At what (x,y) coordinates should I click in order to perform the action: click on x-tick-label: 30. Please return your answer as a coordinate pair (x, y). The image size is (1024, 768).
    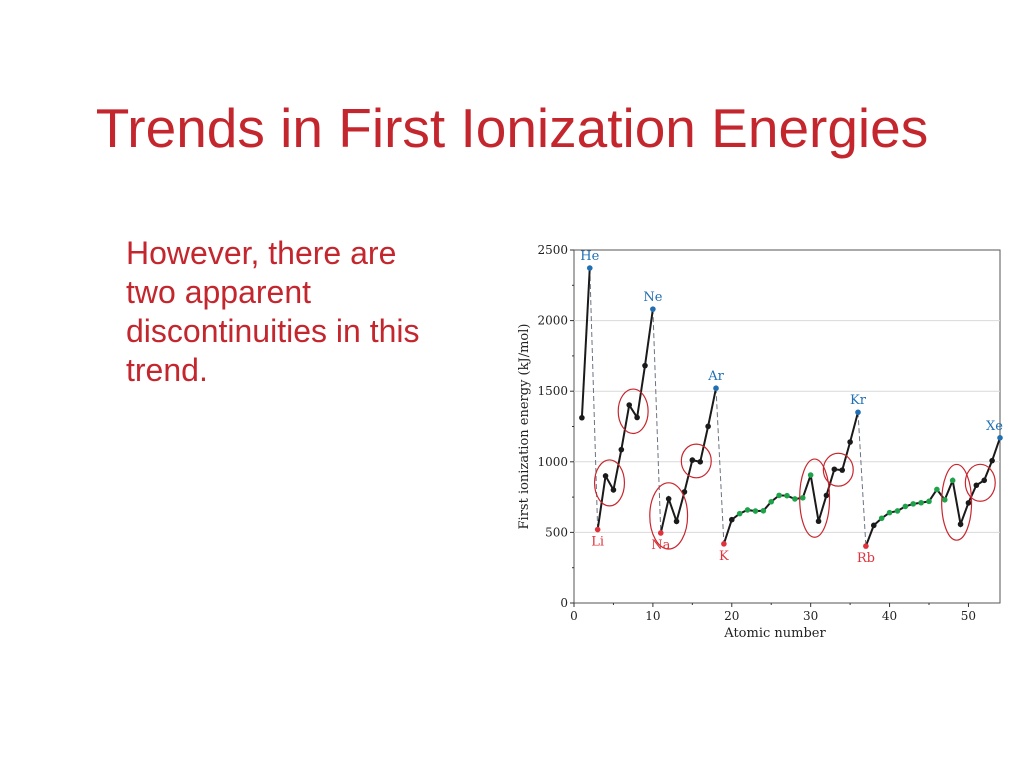
    Looking at the image, I should click on (810, 616).